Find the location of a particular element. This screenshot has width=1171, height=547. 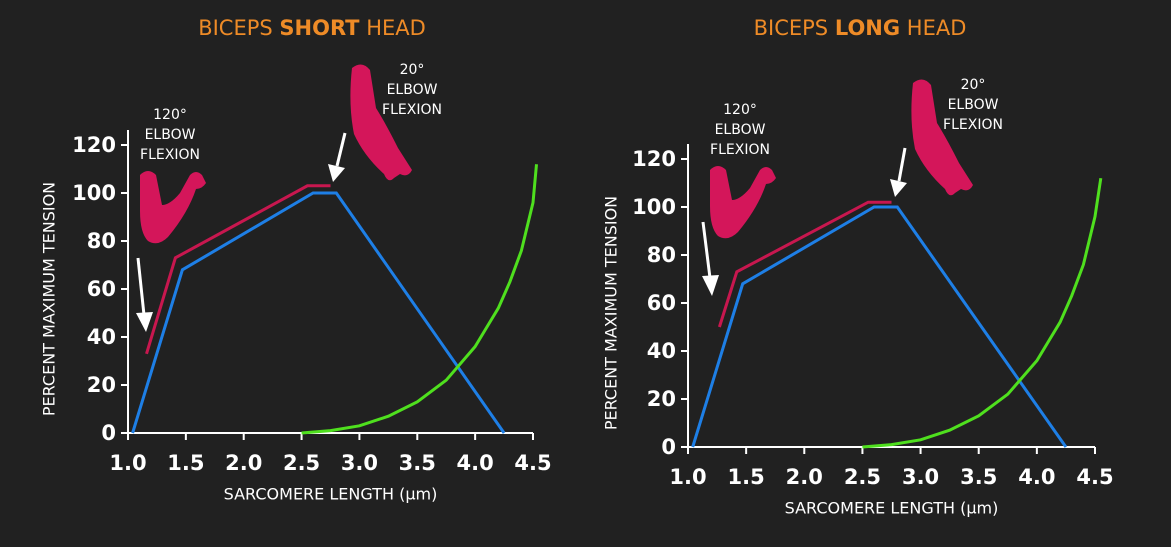

chart-title: BICEPS SHORT HEAD is located at coordinates (312, 28).